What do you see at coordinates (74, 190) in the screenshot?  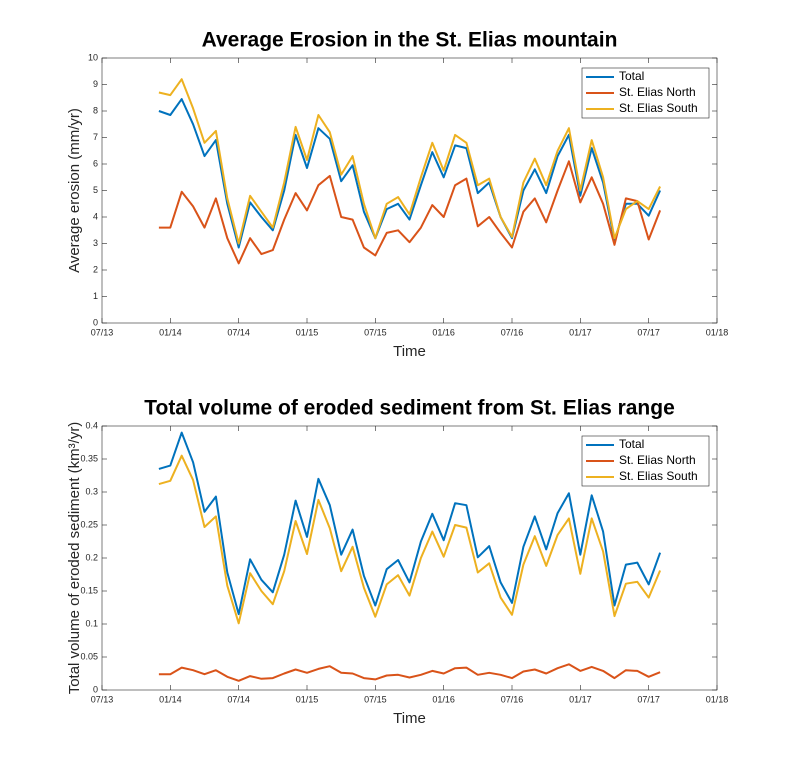 I see `y-axis-label: Average erosion (mm/yr)` at bounding box center [74, 190].